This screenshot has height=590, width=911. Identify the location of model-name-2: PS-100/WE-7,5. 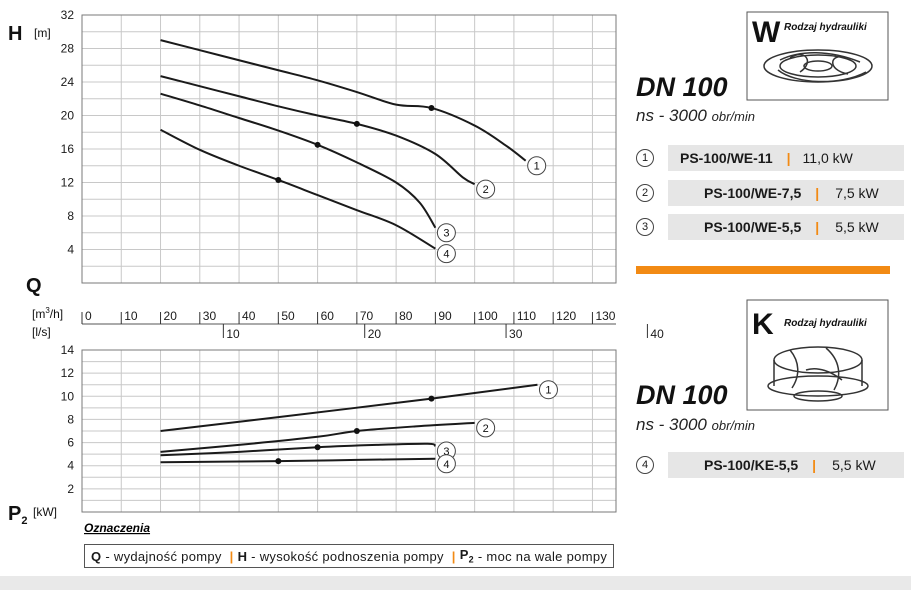
(753, 193).